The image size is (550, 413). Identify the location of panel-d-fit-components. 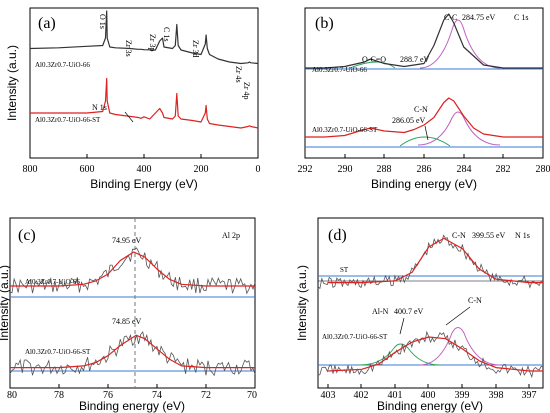
(430, 320).